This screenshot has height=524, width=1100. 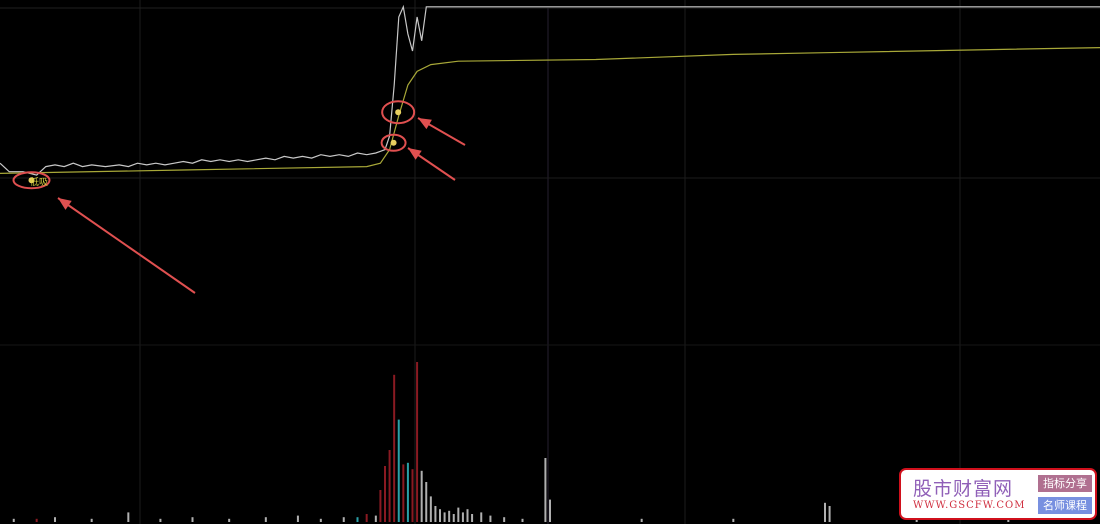 I want to click on watermark-tag: 指标分享, so click(x=1065, y=483).